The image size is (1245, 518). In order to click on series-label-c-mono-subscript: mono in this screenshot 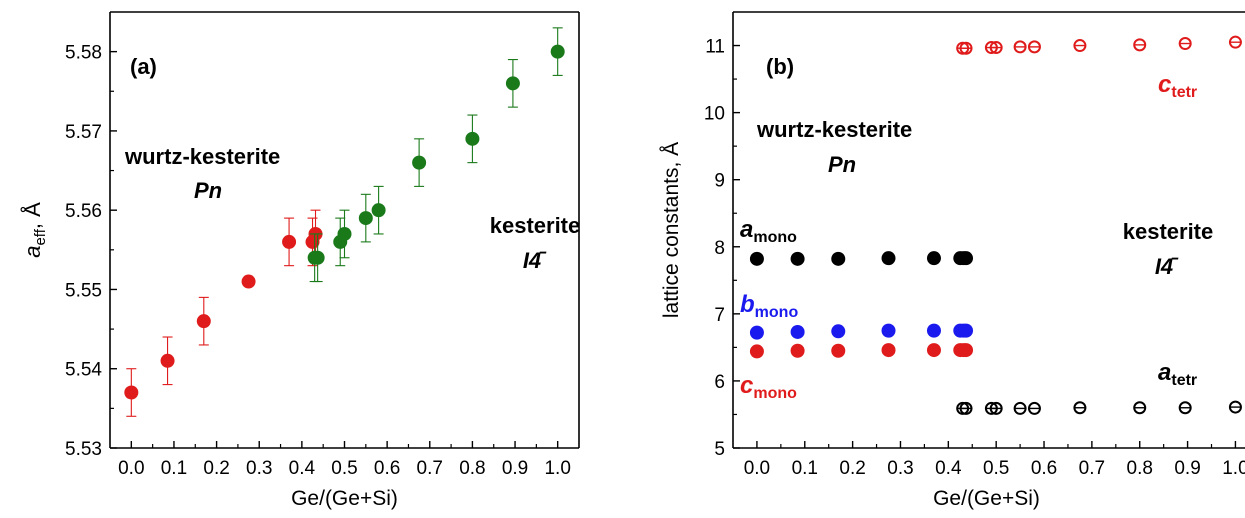, I will do `click(775, 393)`.